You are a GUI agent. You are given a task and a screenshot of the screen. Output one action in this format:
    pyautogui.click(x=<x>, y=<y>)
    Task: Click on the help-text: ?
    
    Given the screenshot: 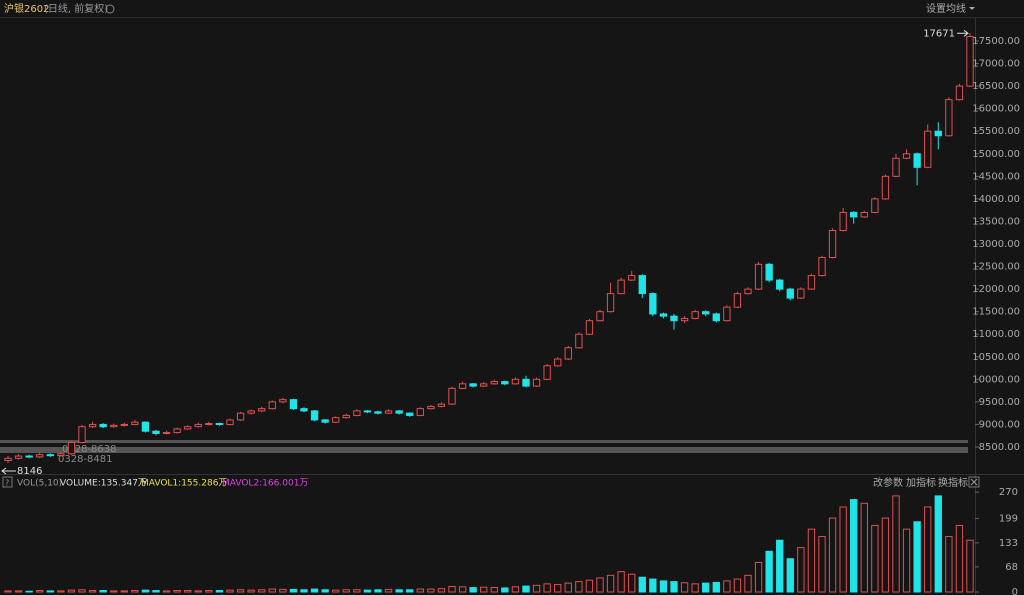 What is the action you would take?
    pyautogui.click(x=7, y=483)
    